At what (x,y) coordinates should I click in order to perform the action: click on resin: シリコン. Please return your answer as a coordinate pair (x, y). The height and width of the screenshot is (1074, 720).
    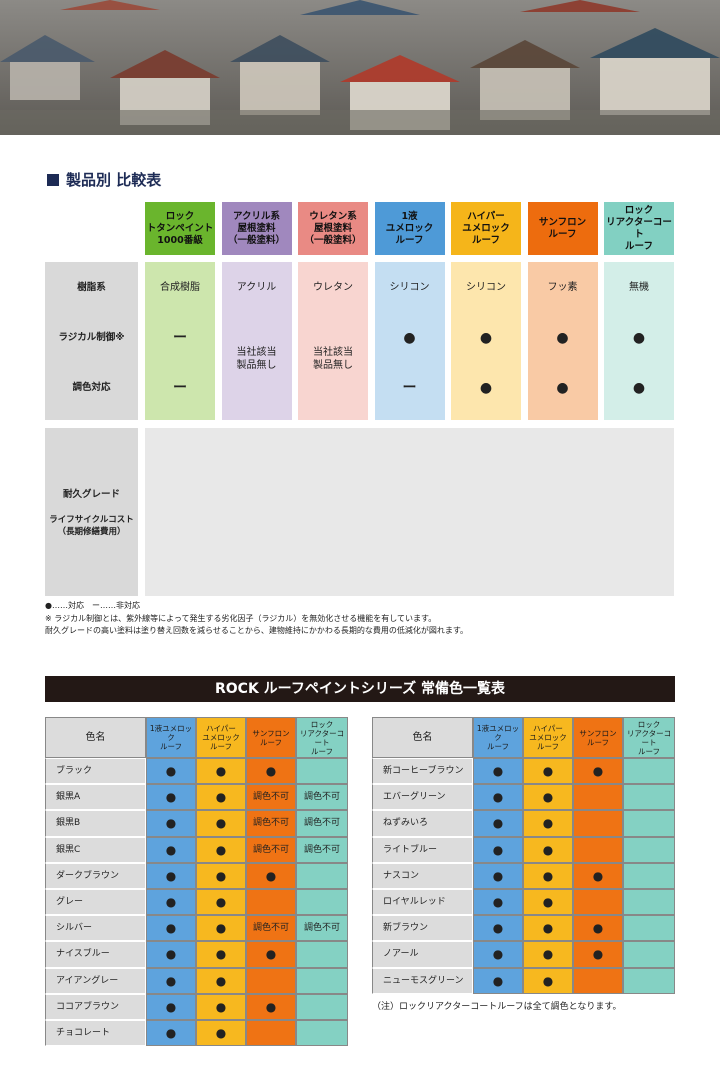
    Looking at the image, I should click on (409, 287).